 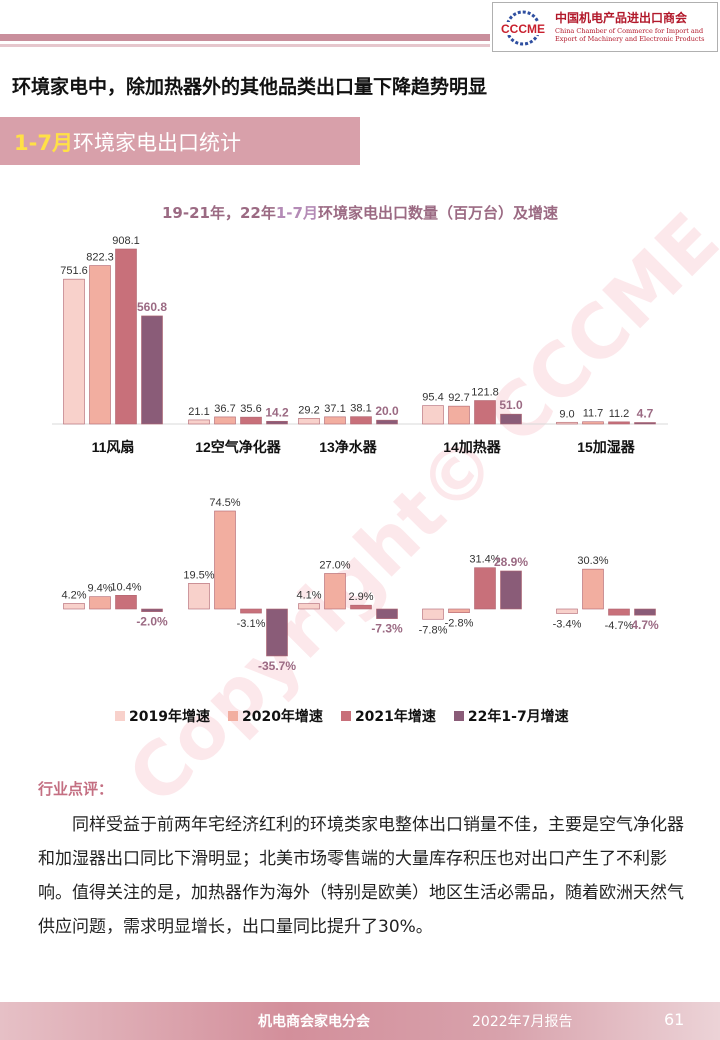 I want to click on qty-data-label: 51.0, so click(x=511, y=405).